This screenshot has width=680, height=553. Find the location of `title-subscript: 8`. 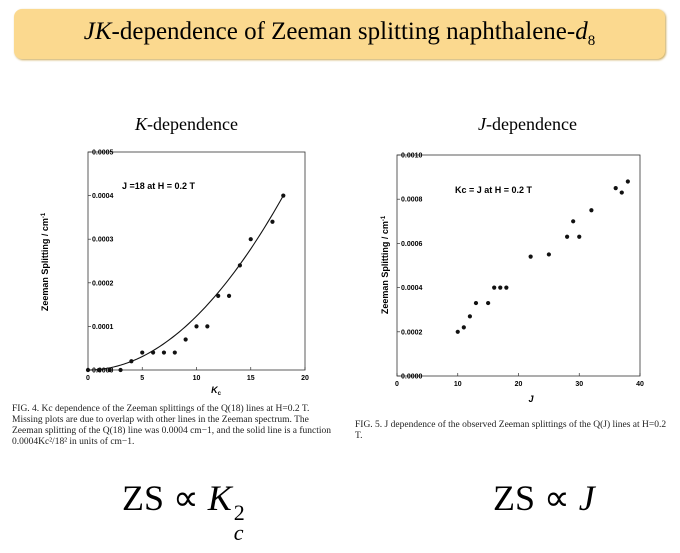

title-subscript: 8 is located at coordinates (591, 41).